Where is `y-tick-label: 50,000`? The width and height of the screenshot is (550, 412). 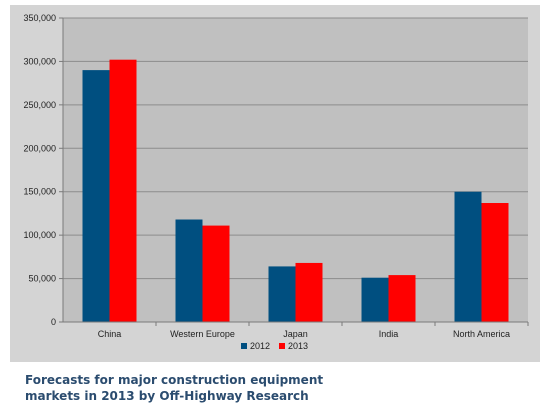 y-tick-label: 50,000 is located at coordinates (42, 279).